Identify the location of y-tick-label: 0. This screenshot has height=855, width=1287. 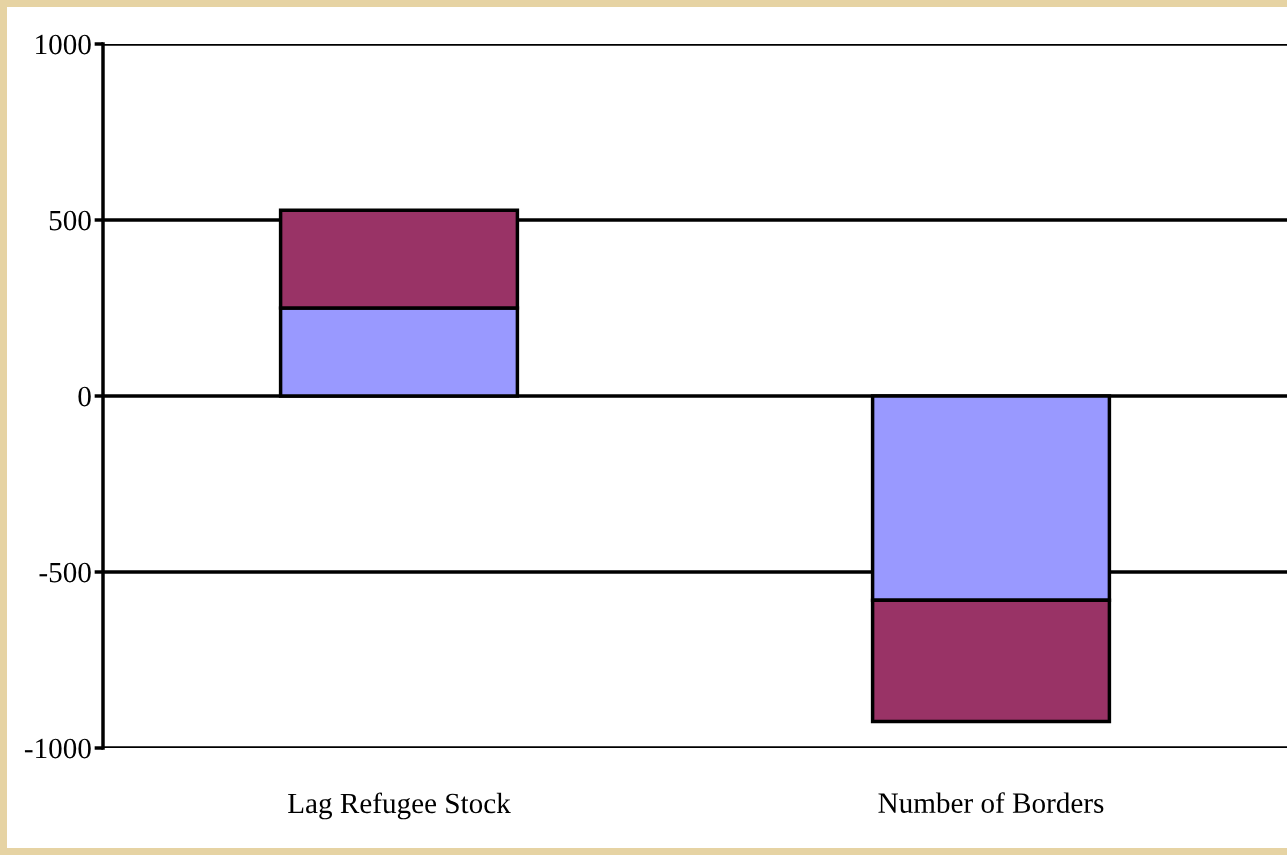
(84, 396).